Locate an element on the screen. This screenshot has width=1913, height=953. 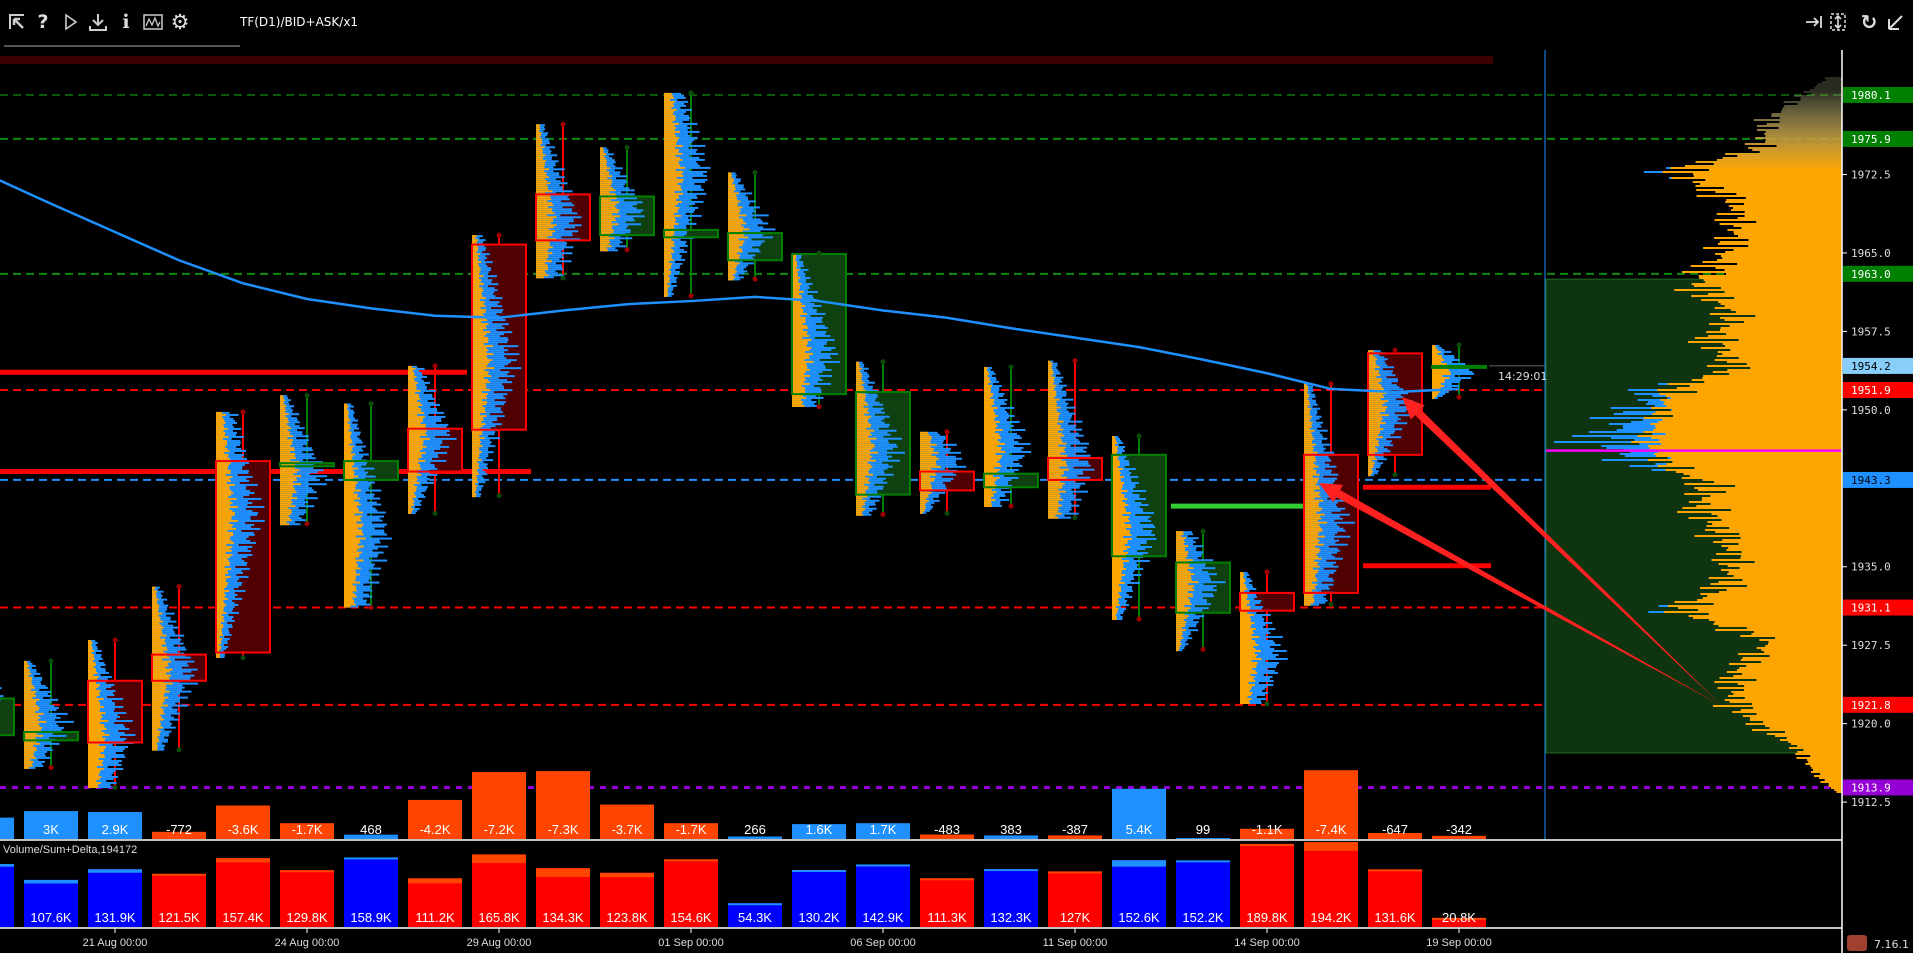
info-icon: i is located at coordinates (126, 22).